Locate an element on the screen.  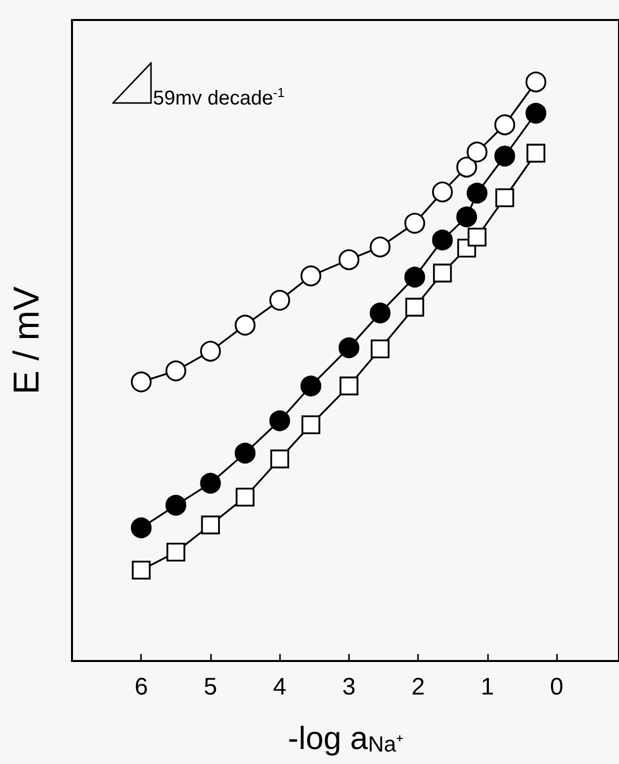
x-tick-label: 6 is located at coordinates (141, 687).